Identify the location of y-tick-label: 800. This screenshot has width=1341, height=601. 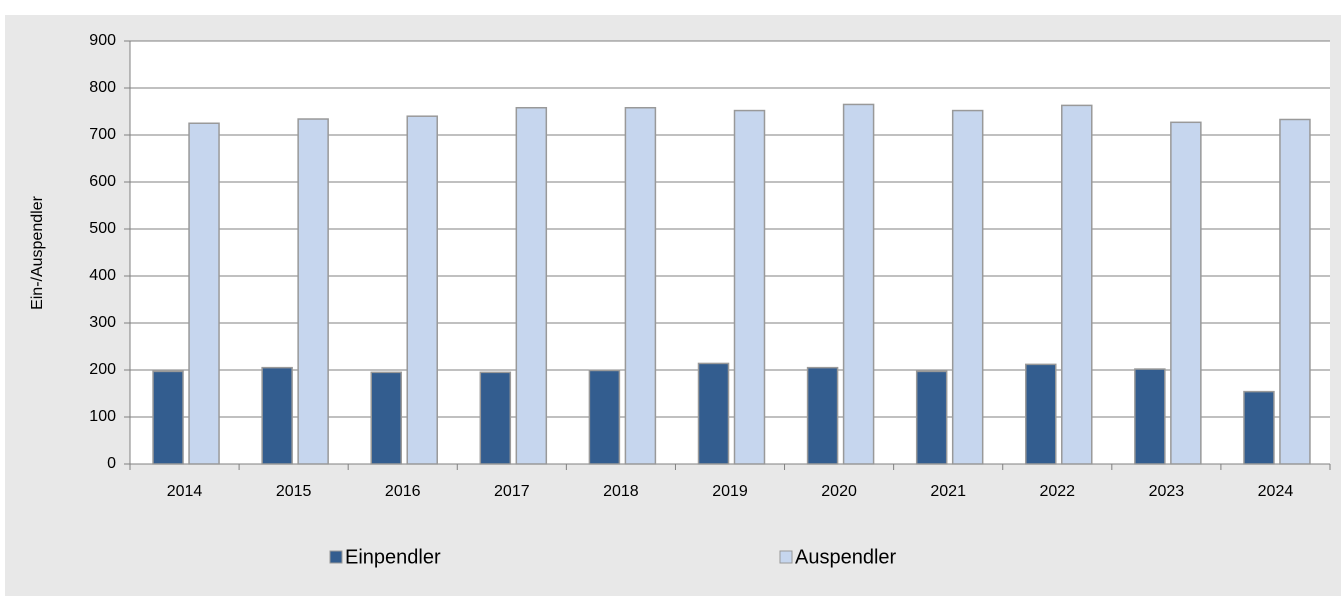
(102, 87).